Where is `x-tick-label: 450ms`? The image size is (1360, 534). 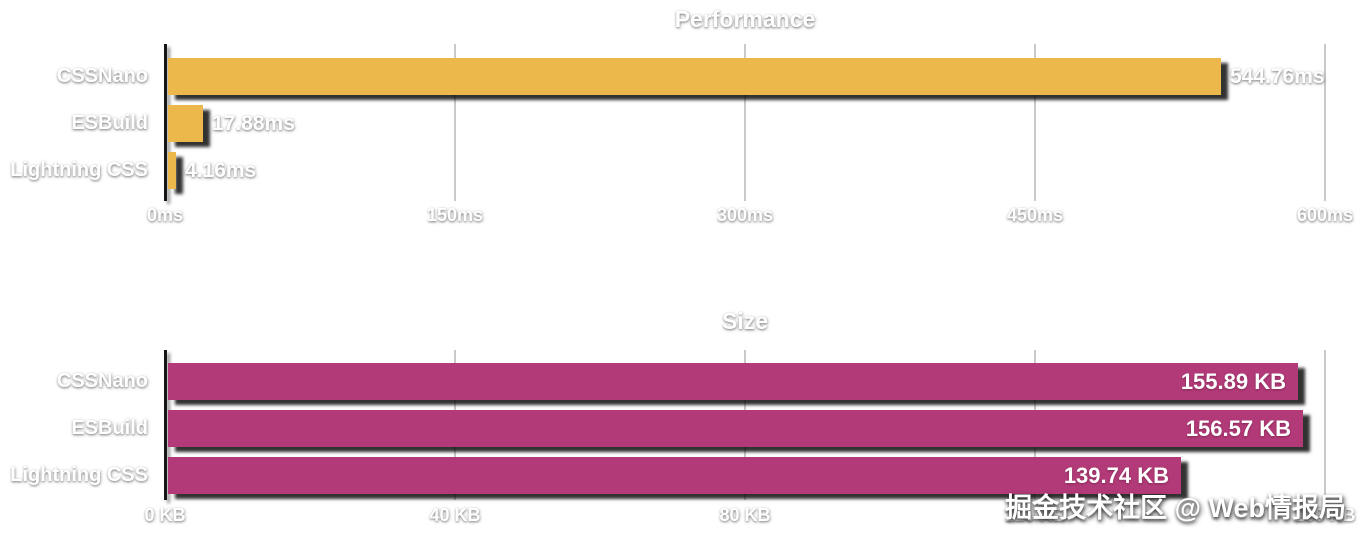 x-tick-label: 450ms is located at coordinates (1035, 215).